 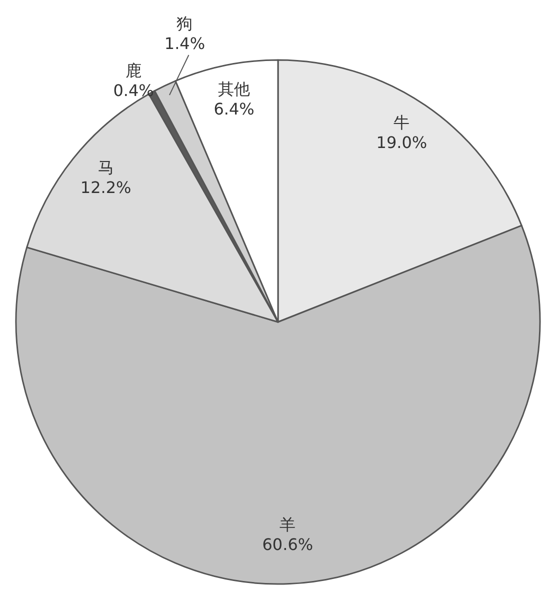 I want to click on data-label: 60.6%, so click(x=288, y=544).